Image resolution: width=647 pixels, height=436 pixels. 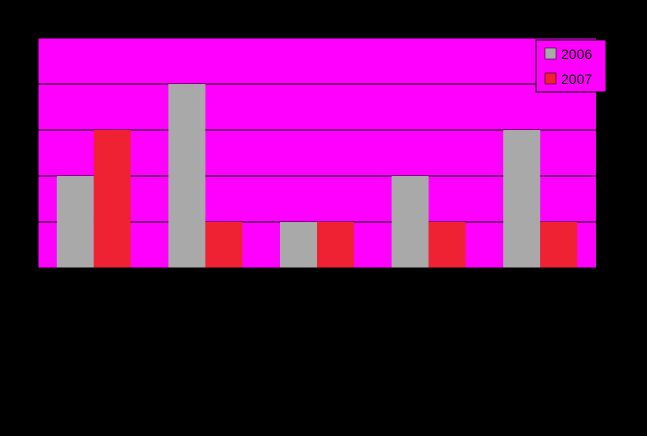 I want to click on x-category-label-line: Электроника,, so click(x=74, y=324).